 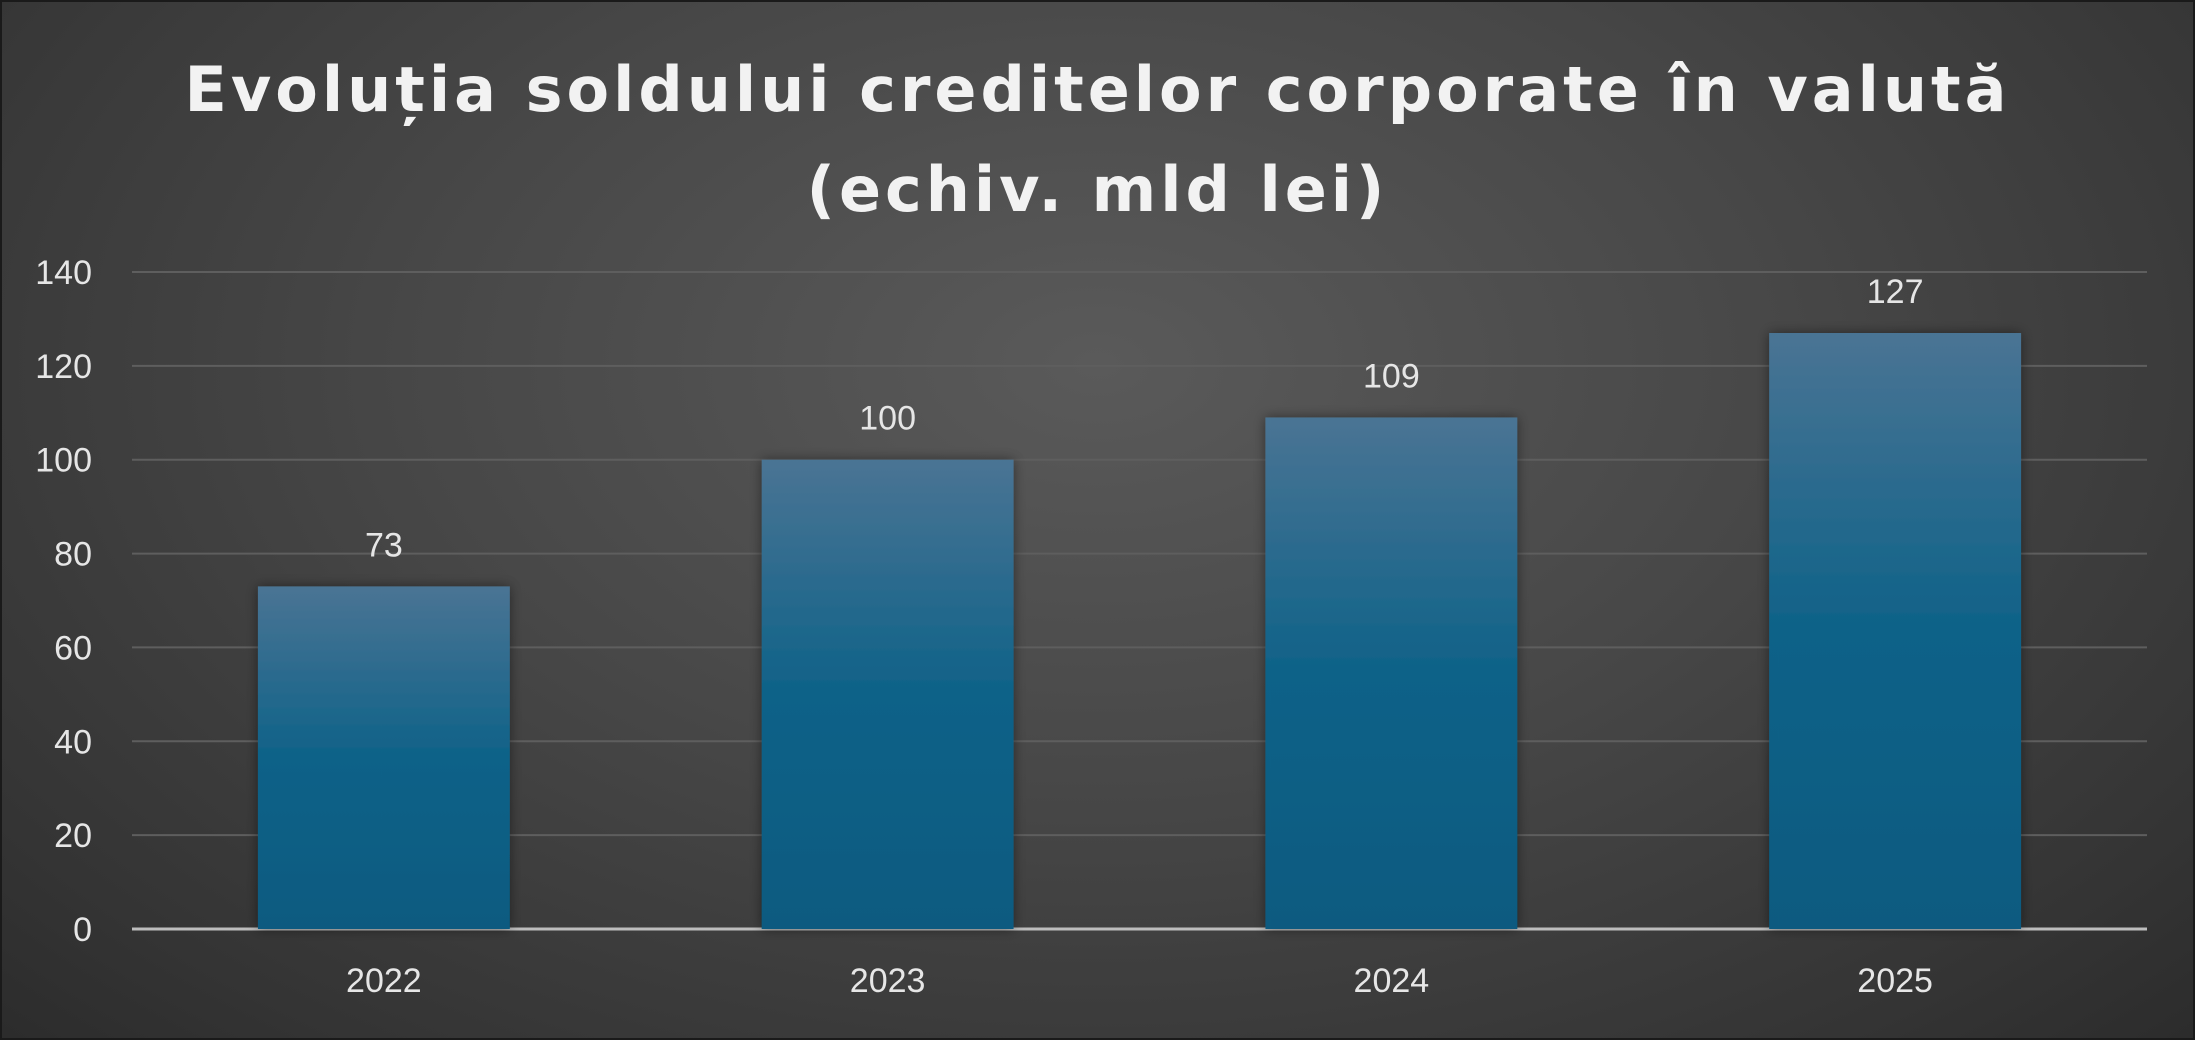 What do you see at coordinates (73, 648) in the screenshot?
I see `y-tick-label: 60` at bounding box center [73, 648].